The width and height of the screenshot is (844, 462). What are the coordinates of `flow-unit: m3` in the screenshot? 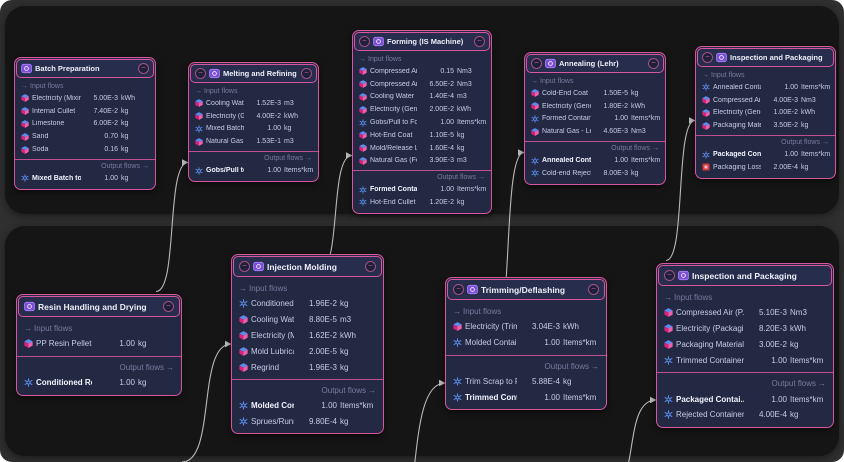 It's located at (346, 320).